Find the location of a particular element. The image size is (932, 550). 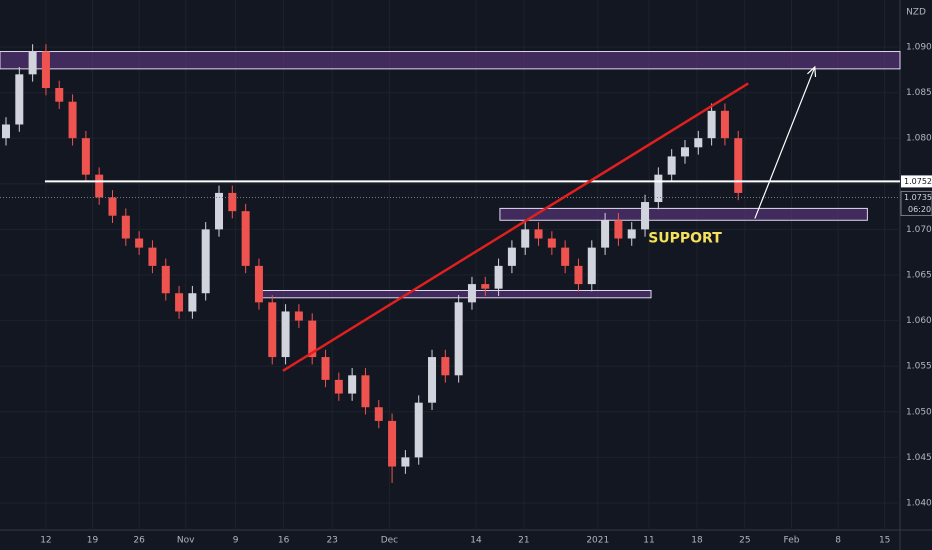

y-tick-label: 1.09000 is located at coordinates (919, 47).